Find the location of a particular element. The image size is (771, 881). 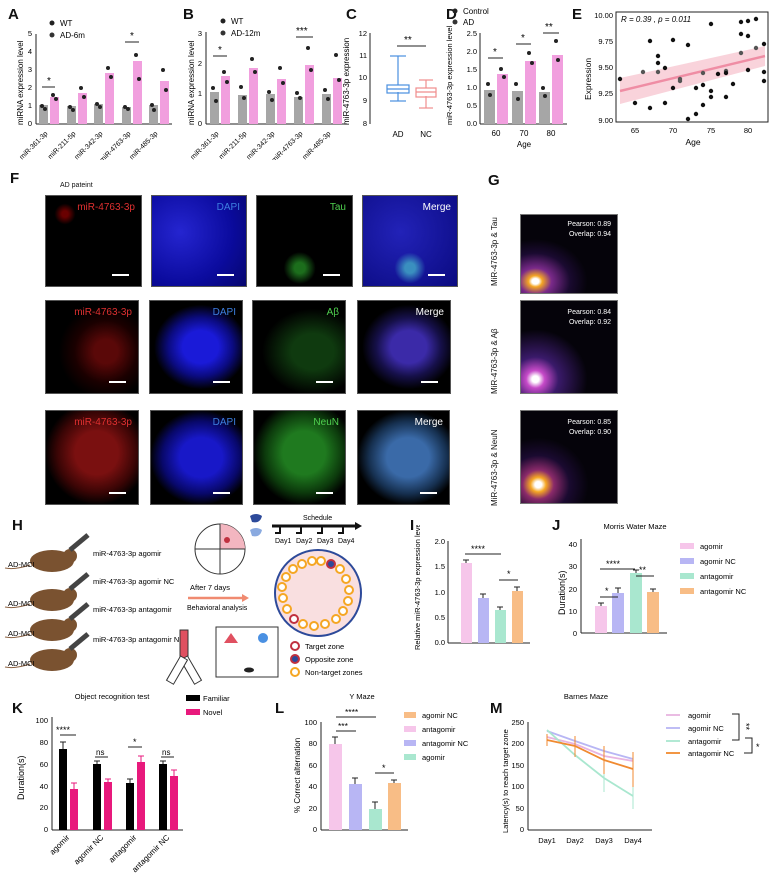

svg-text: 20 is located at coordinates (313, 808).